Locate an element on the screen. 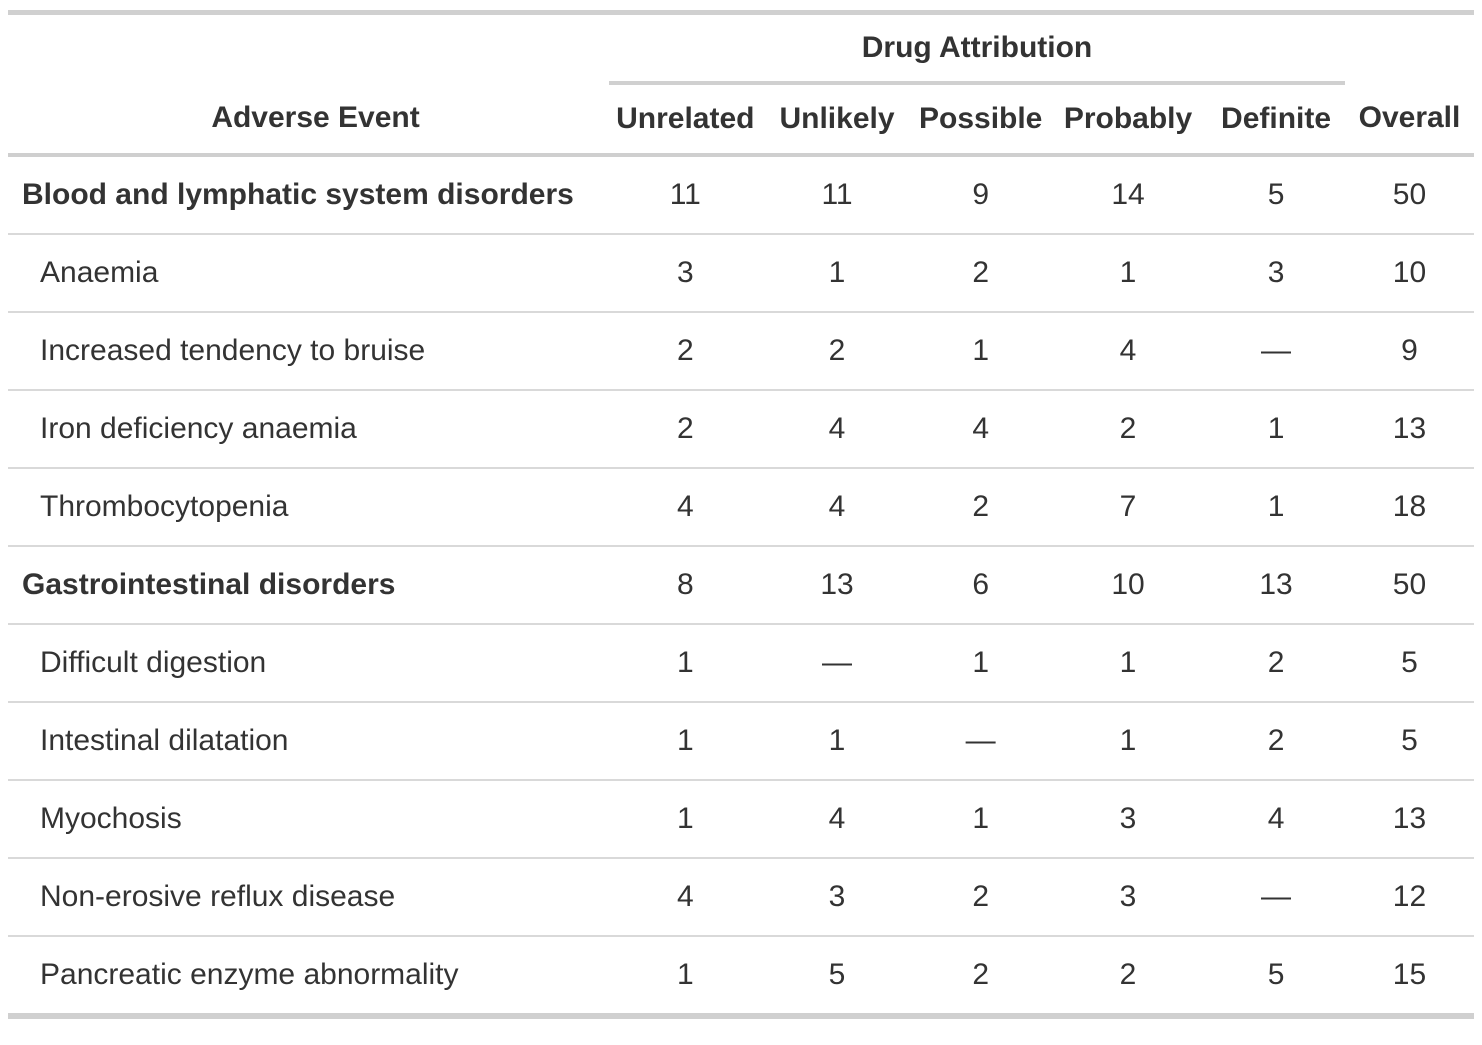  row-label: Thrombocytopenia is located at coordinates (309, 506).